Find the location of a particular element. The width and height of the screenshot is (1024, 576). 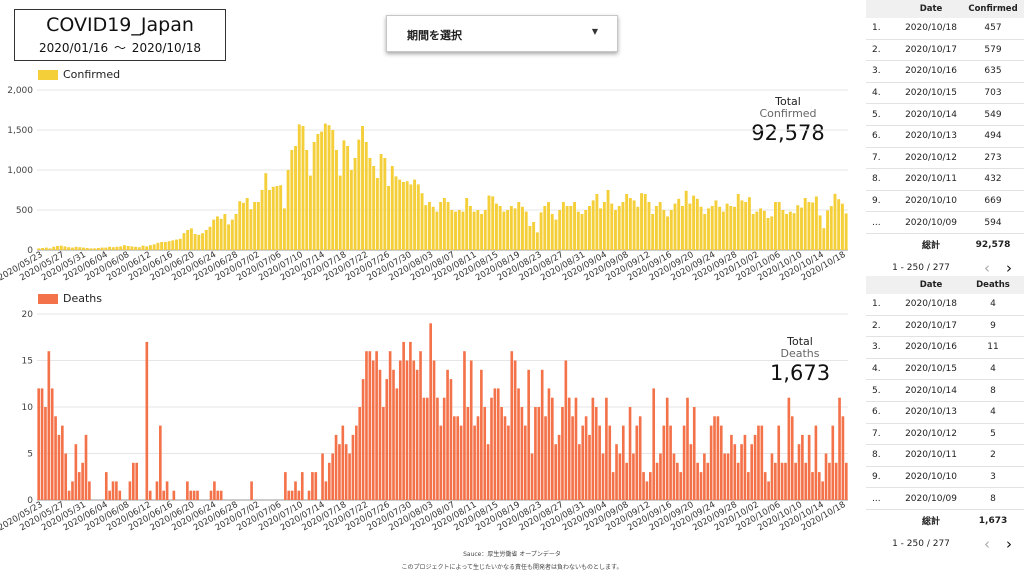

confirmed-table-total-row: 総計 92,578 is located at coordinates (945, 245).